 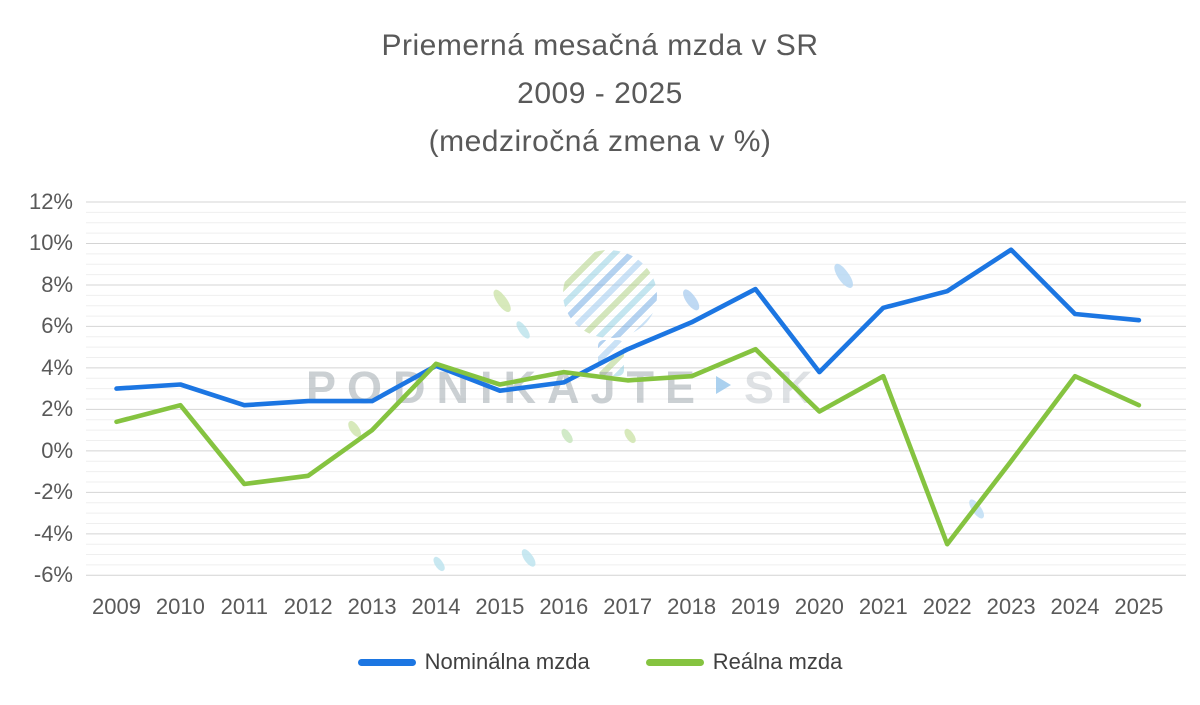 What do you see at coordinates (244, 606) in the screenshot?
I see `x-axis-tick-label: 2011` at bounding box center [244, 606].